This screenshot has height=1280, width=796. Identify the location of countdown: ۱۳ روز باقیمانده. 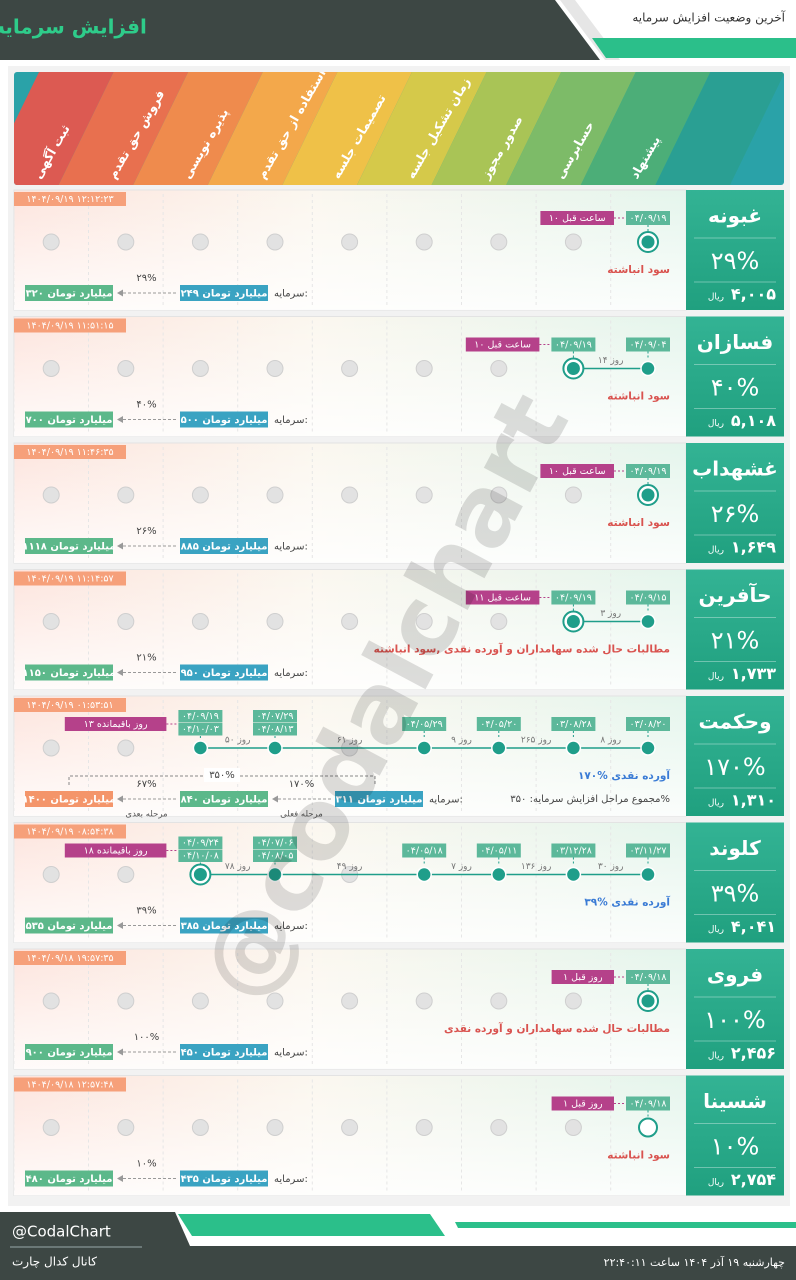
(116, 724).